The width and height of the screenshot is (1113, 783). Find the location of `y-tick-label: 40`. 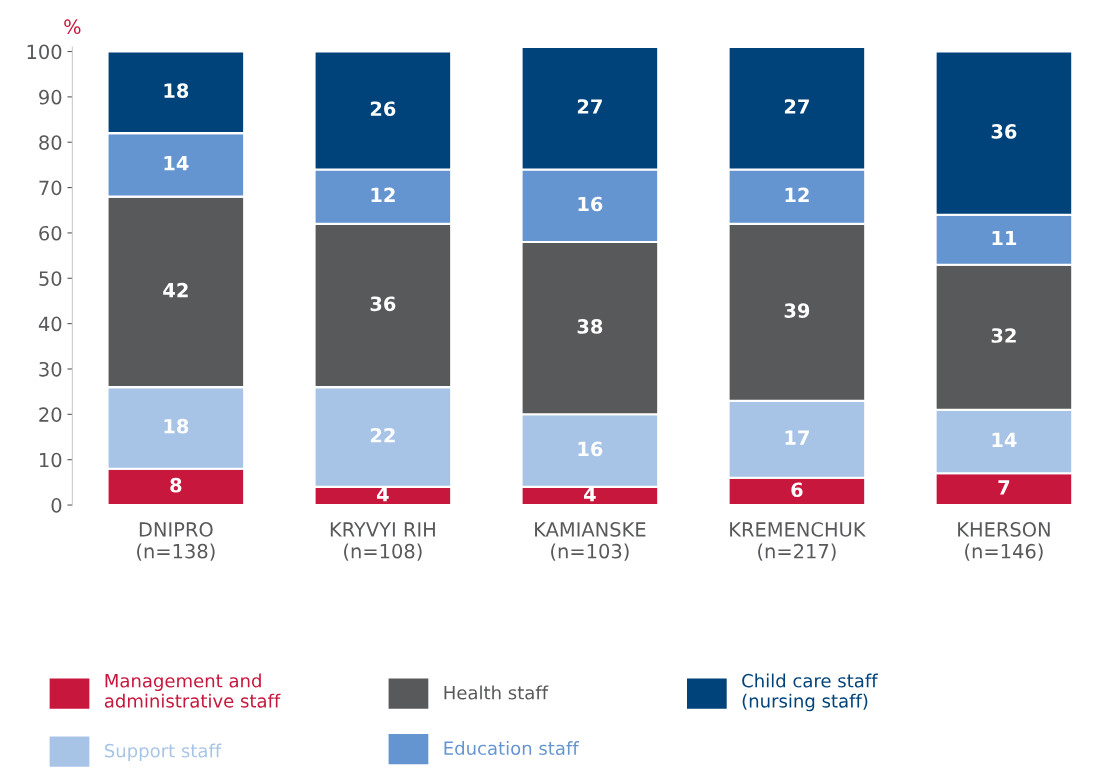

y-tick-label: 40 is located at coordinates (50, 324).